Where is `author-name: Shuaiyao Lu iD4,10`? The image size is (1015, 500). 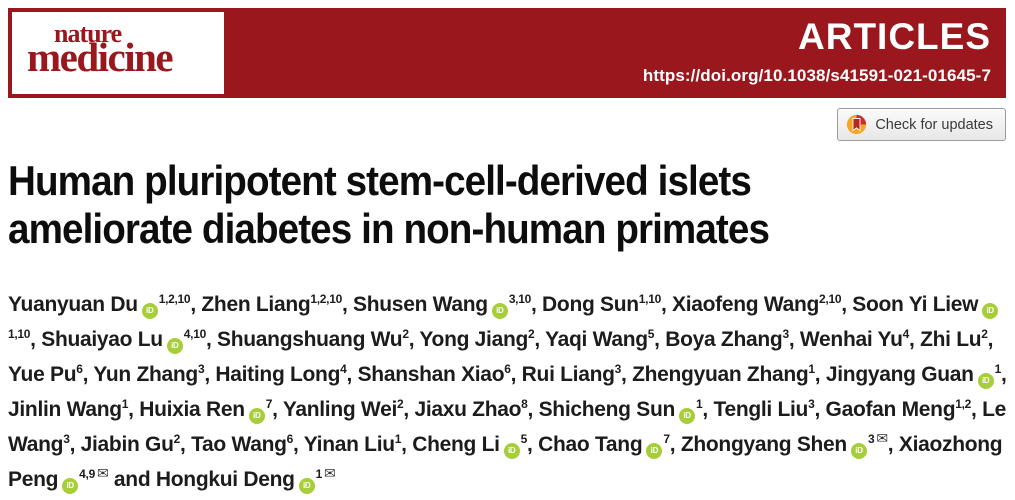 author-name: Shuaiyao Lu iD4,10 is located at coordinates (123, 341).